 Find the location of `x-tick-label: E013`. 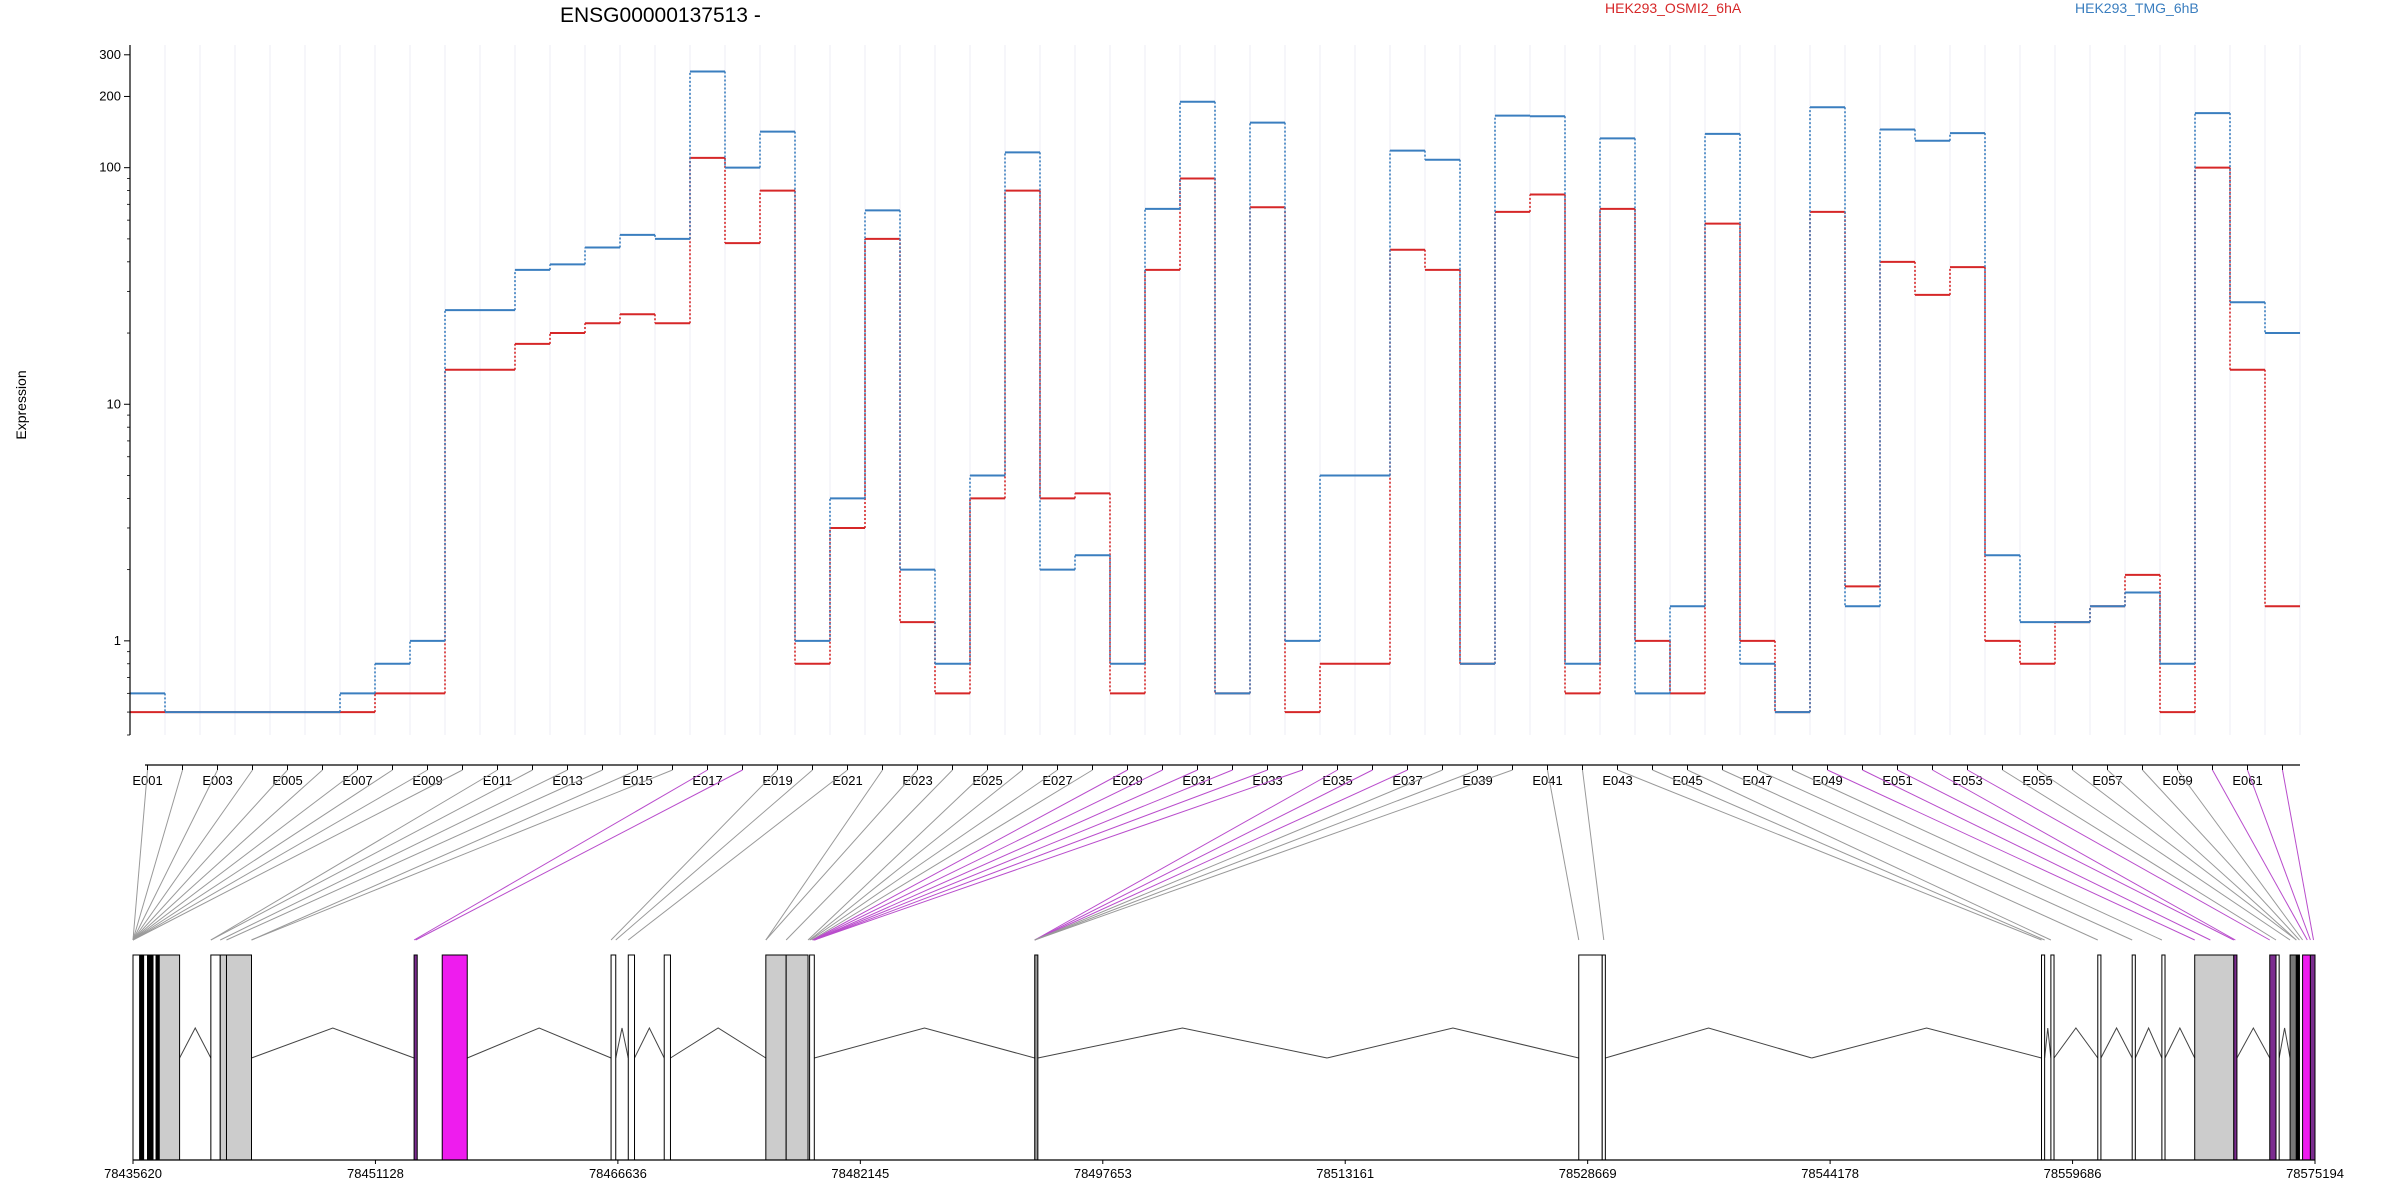

x-tick-label: E013 is located at coordinates (567, 780).